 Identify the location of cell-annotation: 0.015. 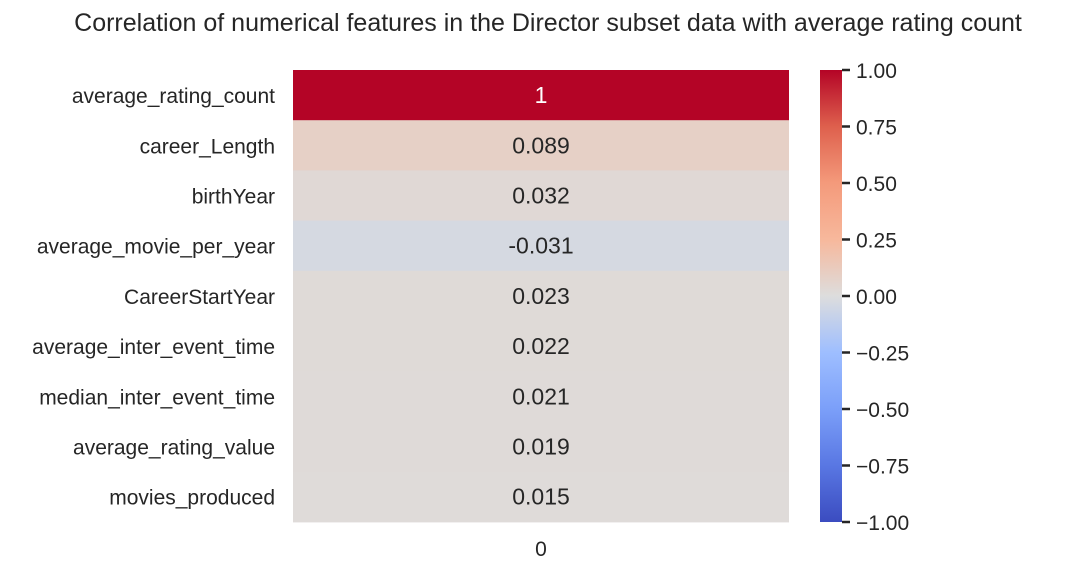
(541, 497).